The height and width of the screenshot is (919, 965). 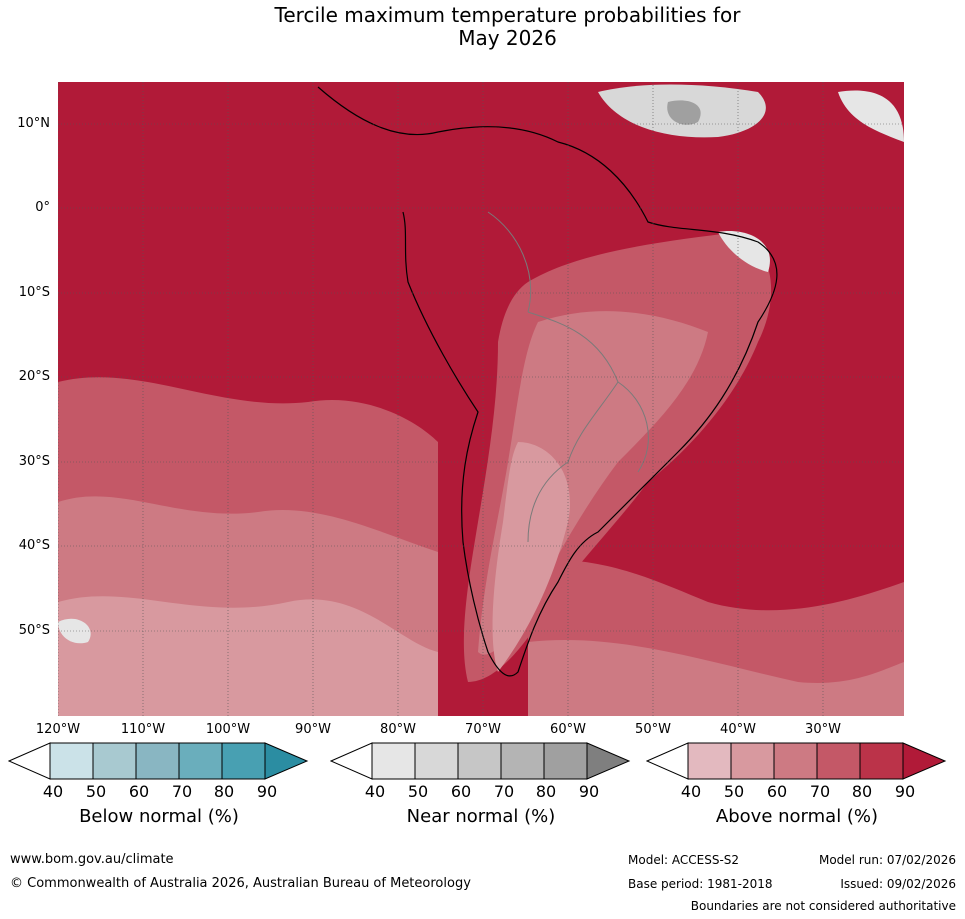 I want to click on near-normal-core, so click(x=684, y=112).